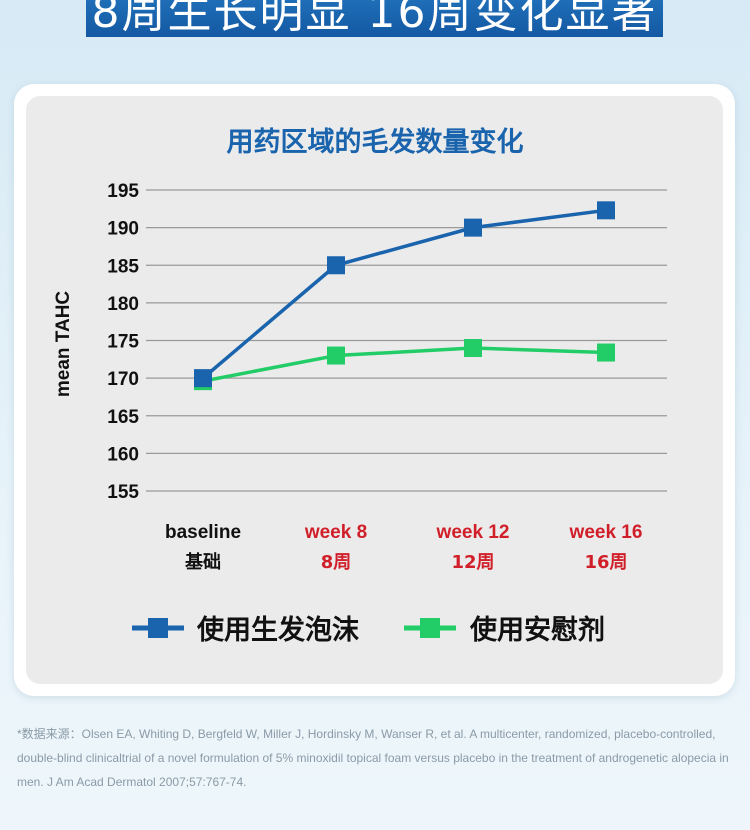  I want to click on x-tick-label-cn: 16周, so click(605, 562).